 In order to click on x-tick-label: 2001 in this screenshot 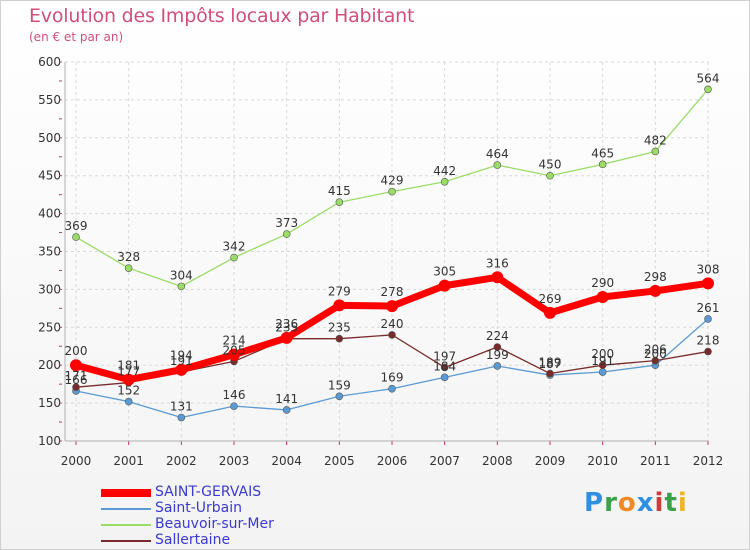, I will do `click(128, 461)`.